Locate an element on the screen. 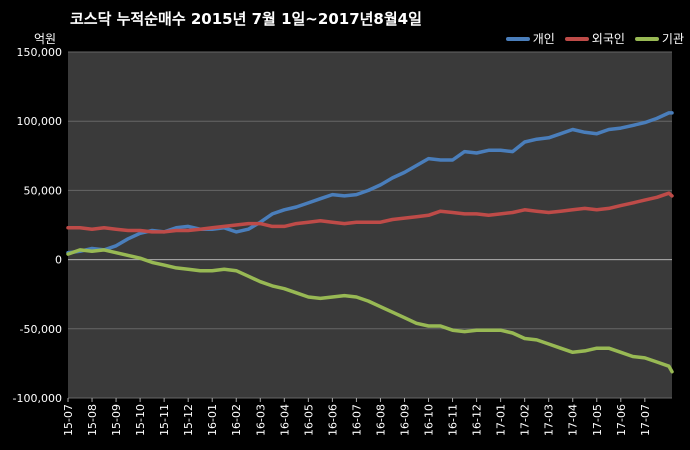 This screenshot has width=690, height=450. x-tick-label: 15-10 is located at coordinates (140, 420).